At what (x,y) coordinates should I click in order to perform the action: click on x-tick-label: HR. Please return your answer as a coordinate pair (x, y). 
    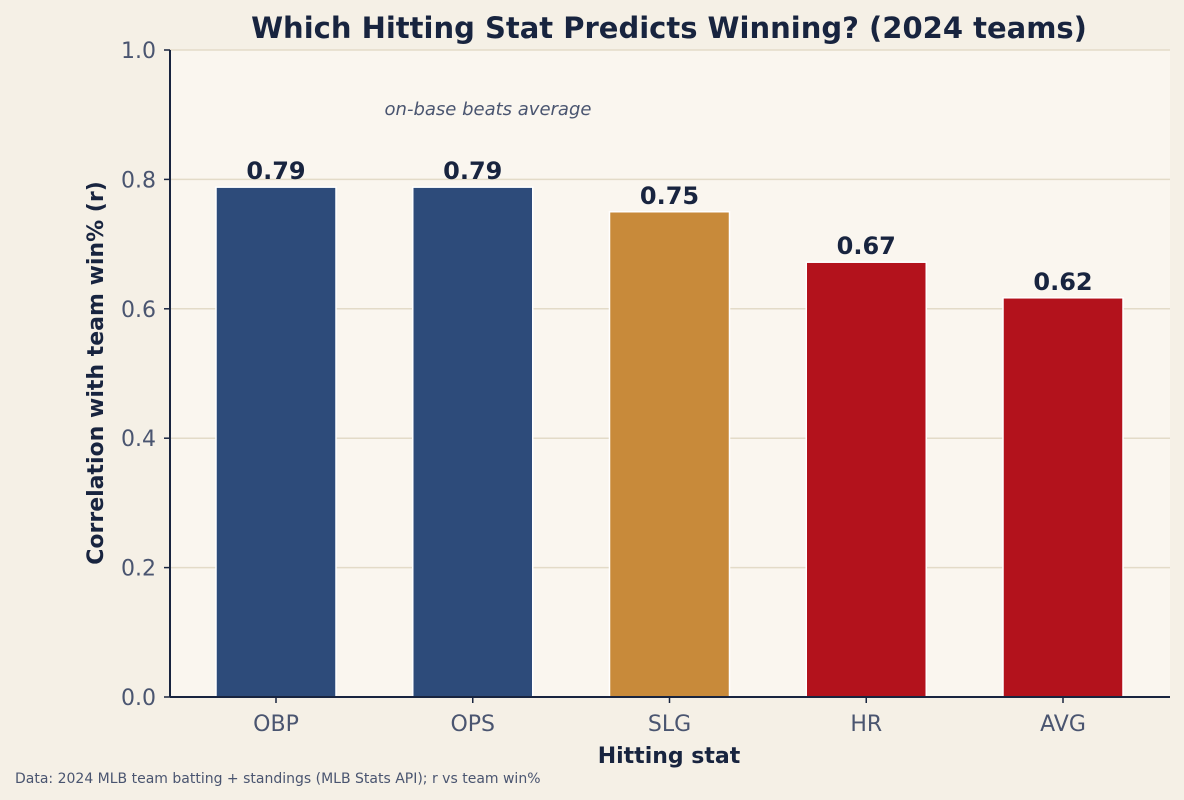
    Looking at the image, I should click on (866, 724).